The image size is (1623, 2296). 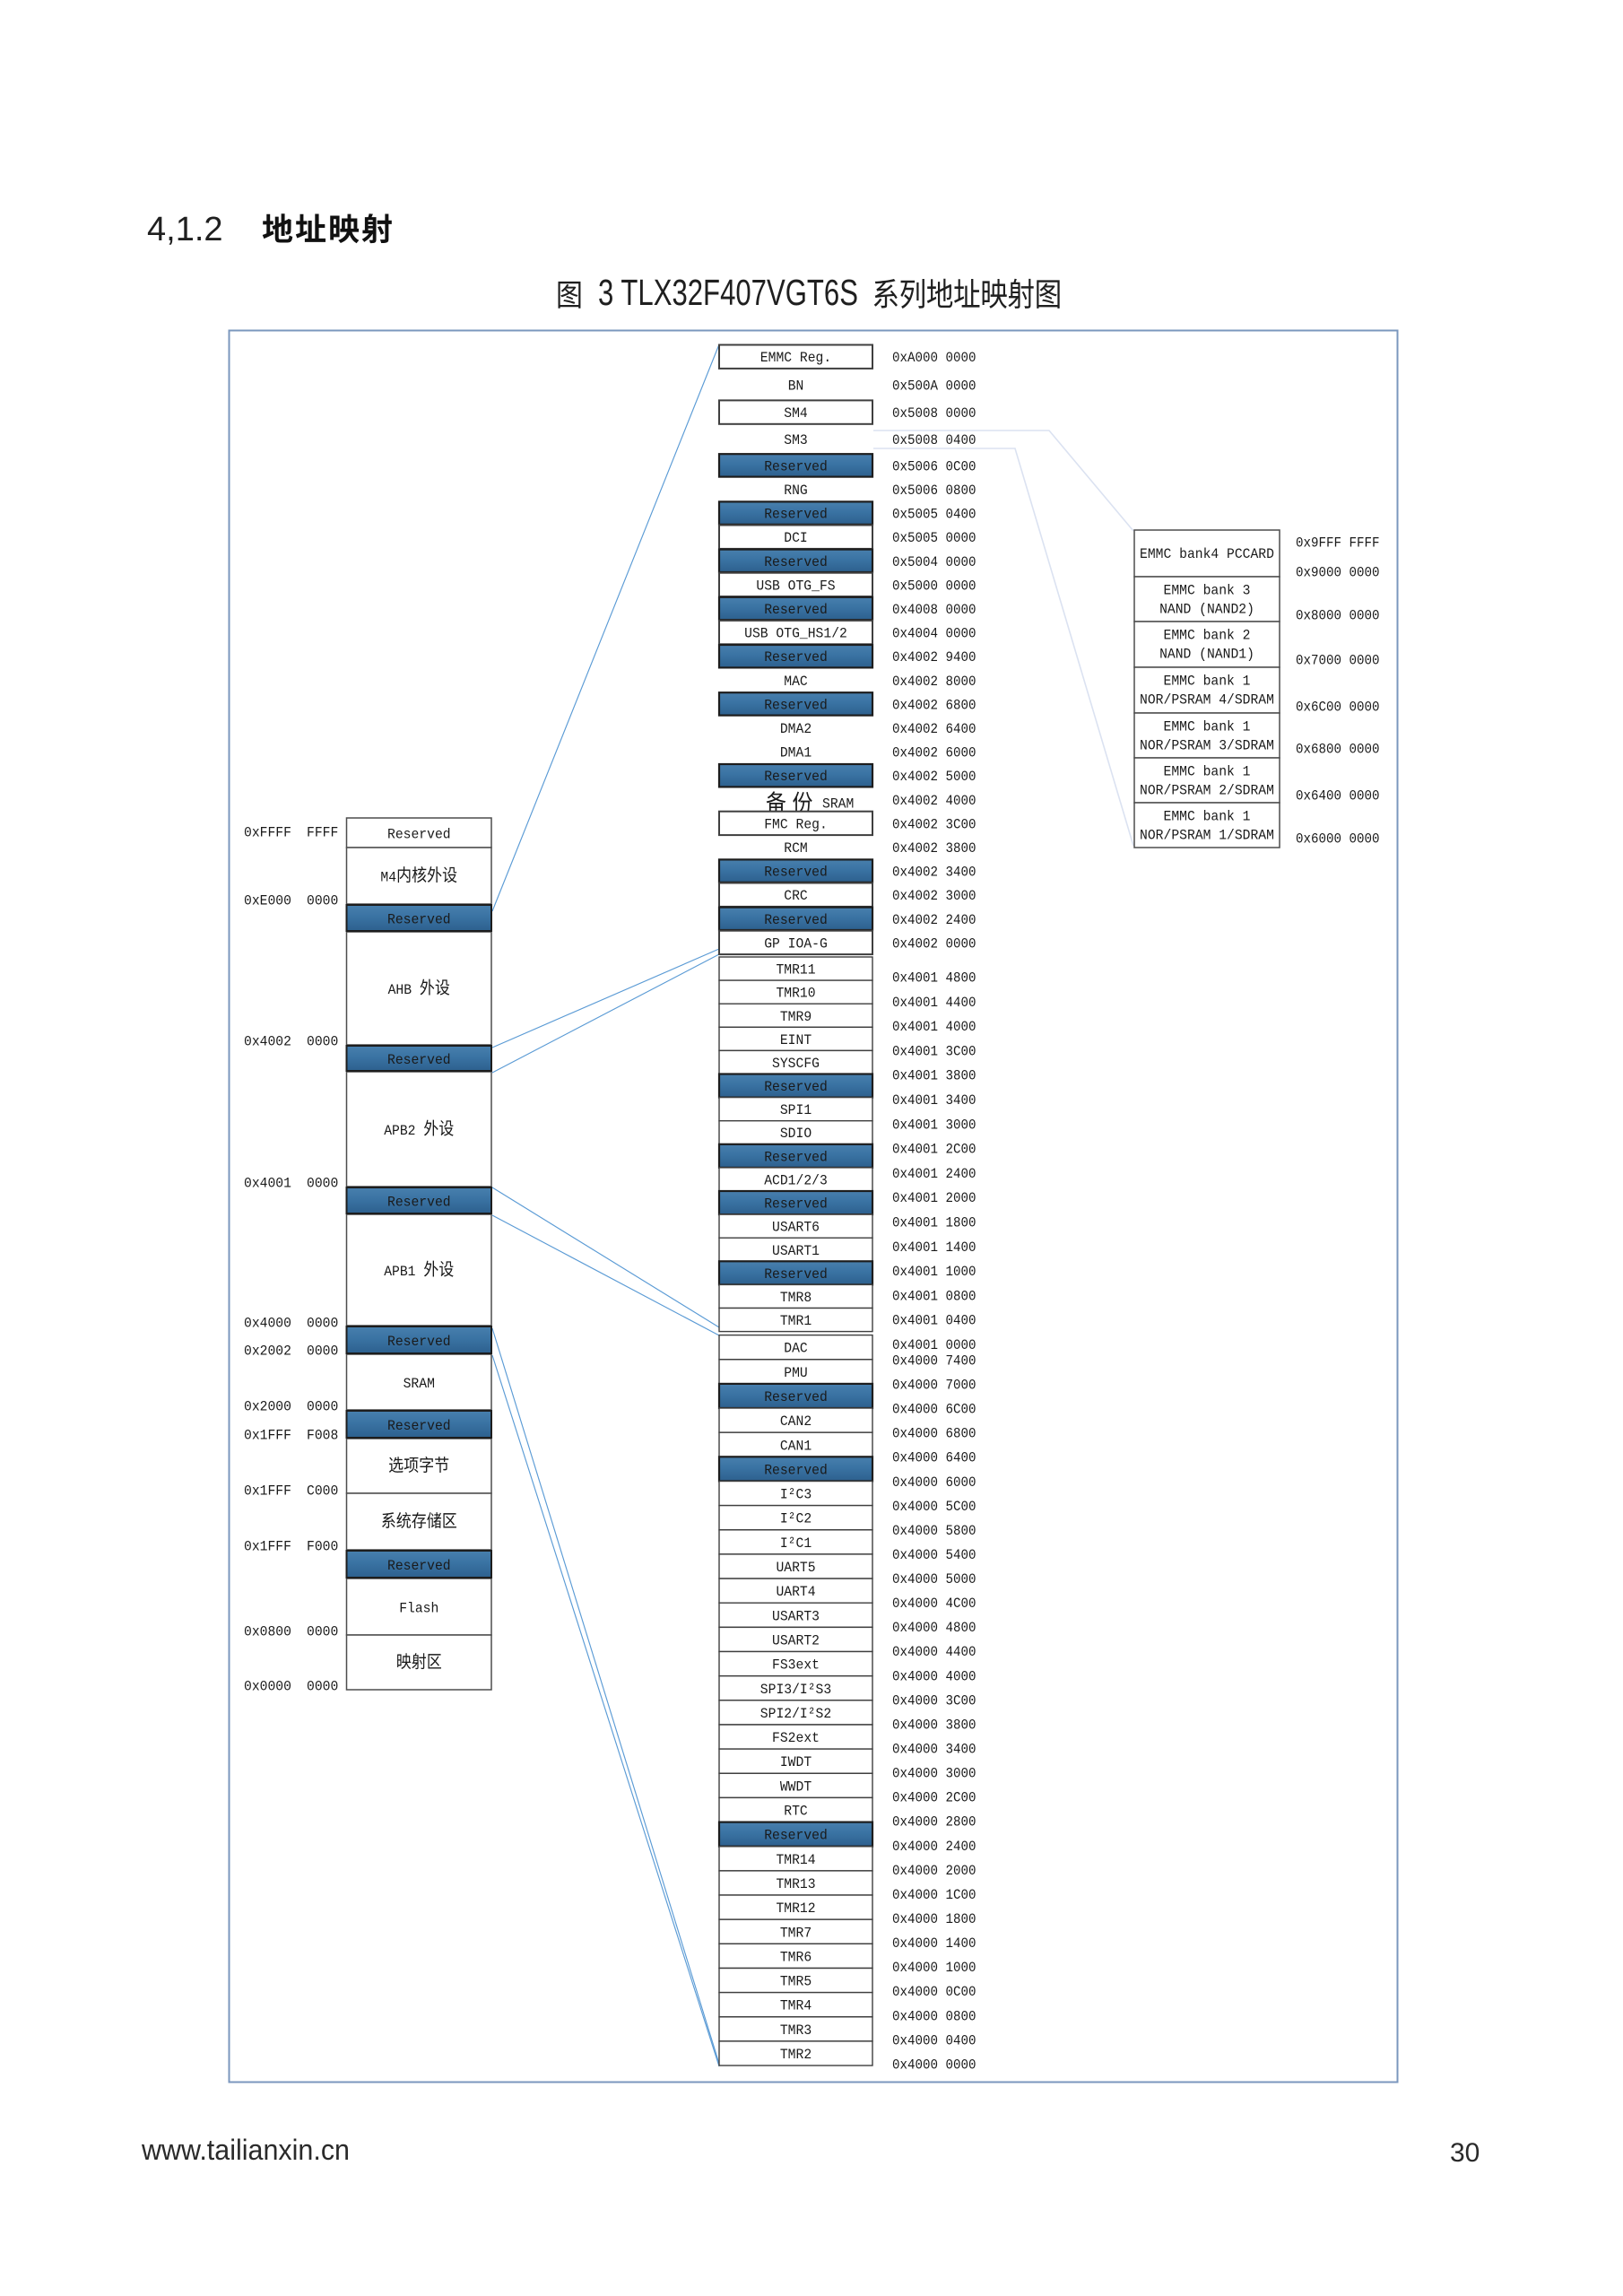 I want to click on svg-text: FS3ext, so click(x=796, y=1665).